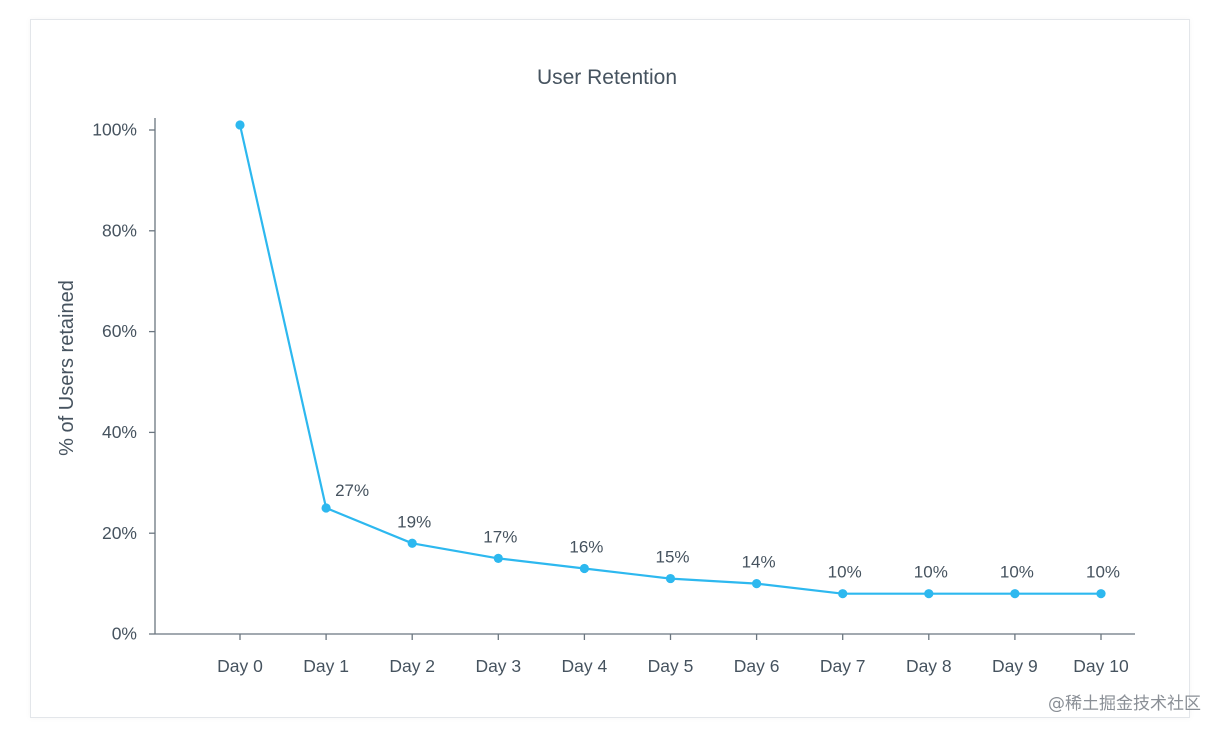  Describe the element at coordinates (500, 536) in the screenshot. I see `data-label: 17%` at that location.